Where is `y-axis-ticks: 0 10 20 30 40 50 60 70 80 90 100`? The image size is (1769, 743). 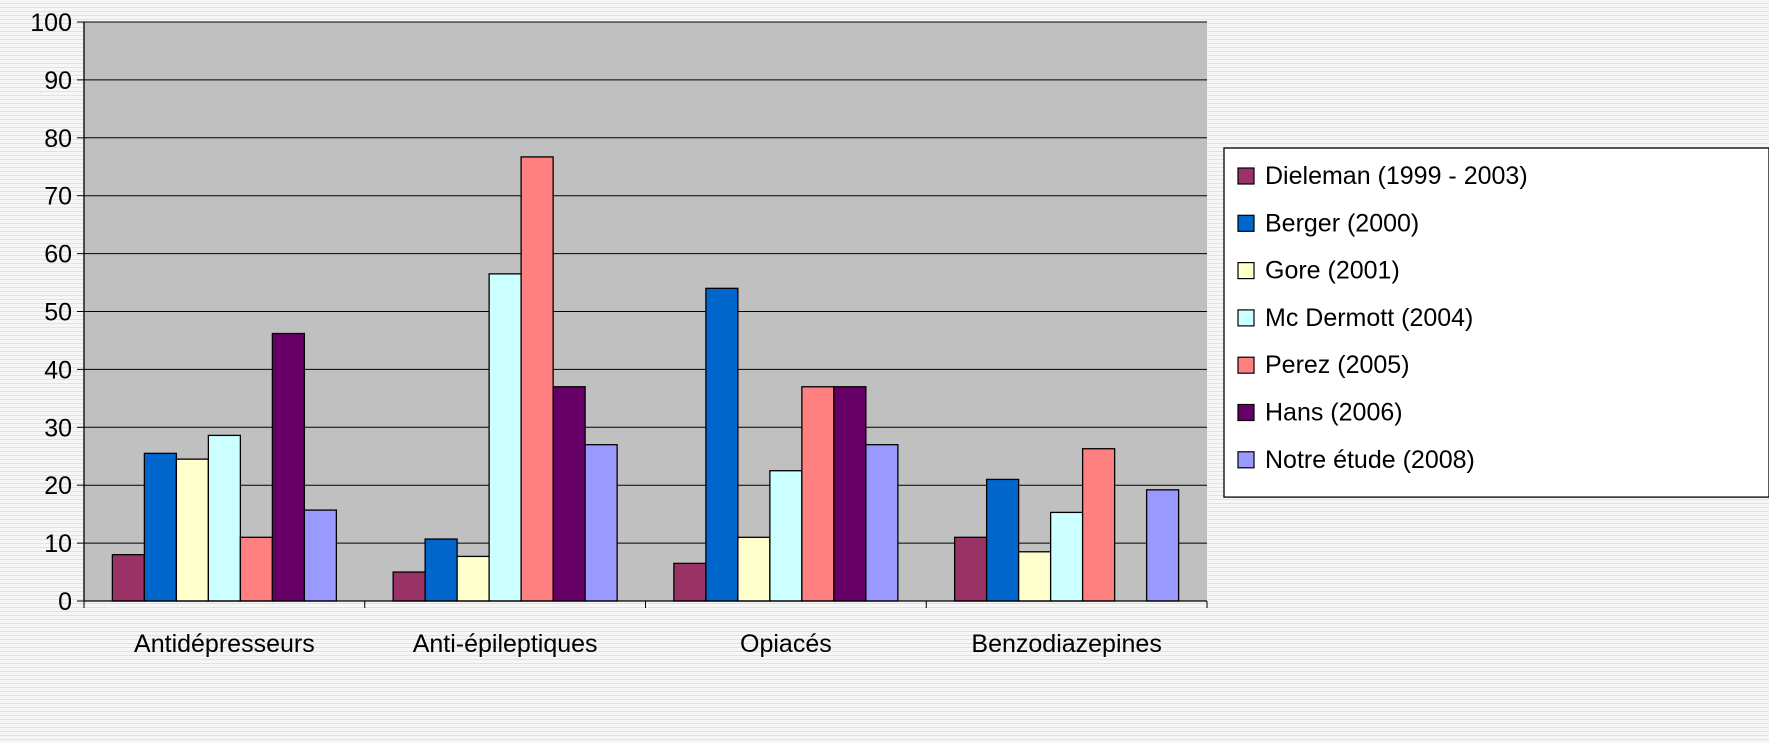 y-axis-ticks: 0 10 20 30 40 50 60 70 80 90 100 is located at coordinates (57, 312).